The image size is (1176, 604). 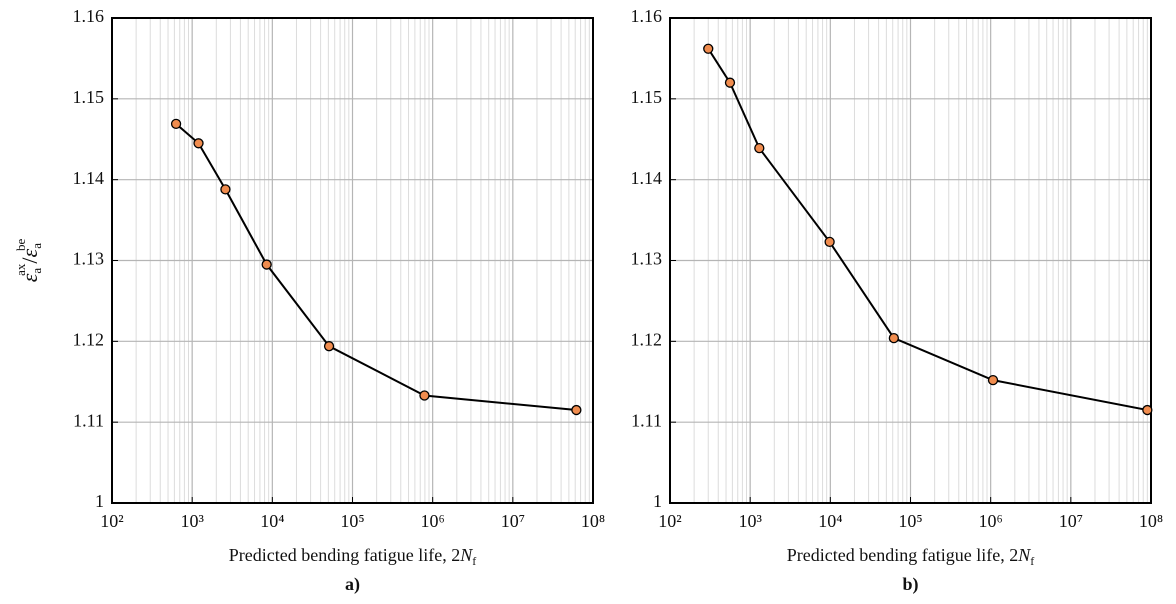 What do you see at coordinates (910, 584) in the screenshot?
I see `caption: b)` at bounding box center [910, 584].